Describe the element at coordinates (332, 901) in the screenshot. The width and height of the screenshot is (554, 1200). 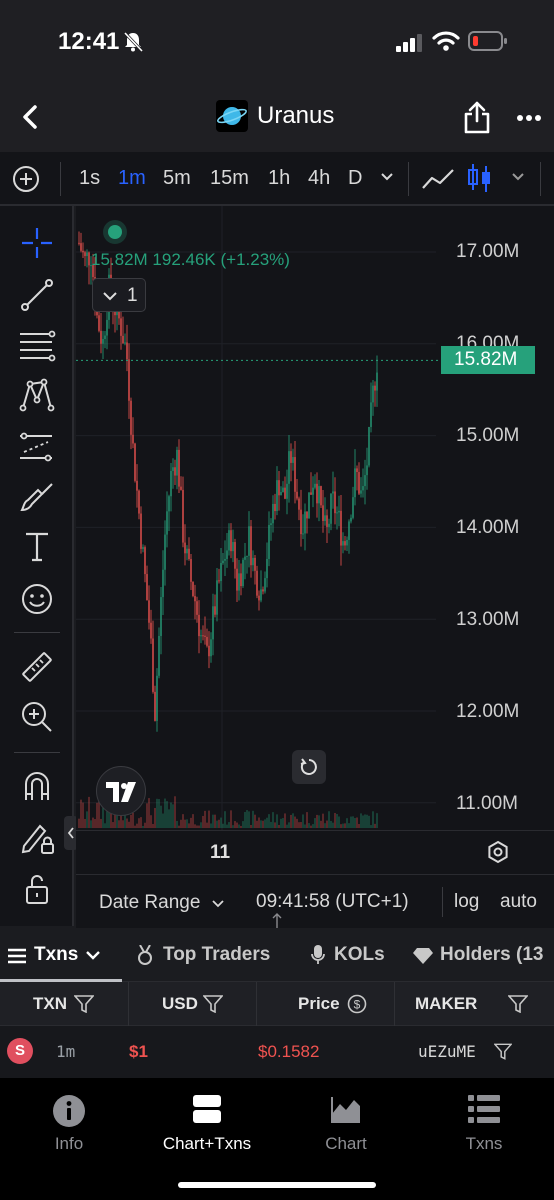
I see `timezone-clock: 09:41:58 (UTC+1)` at that location.